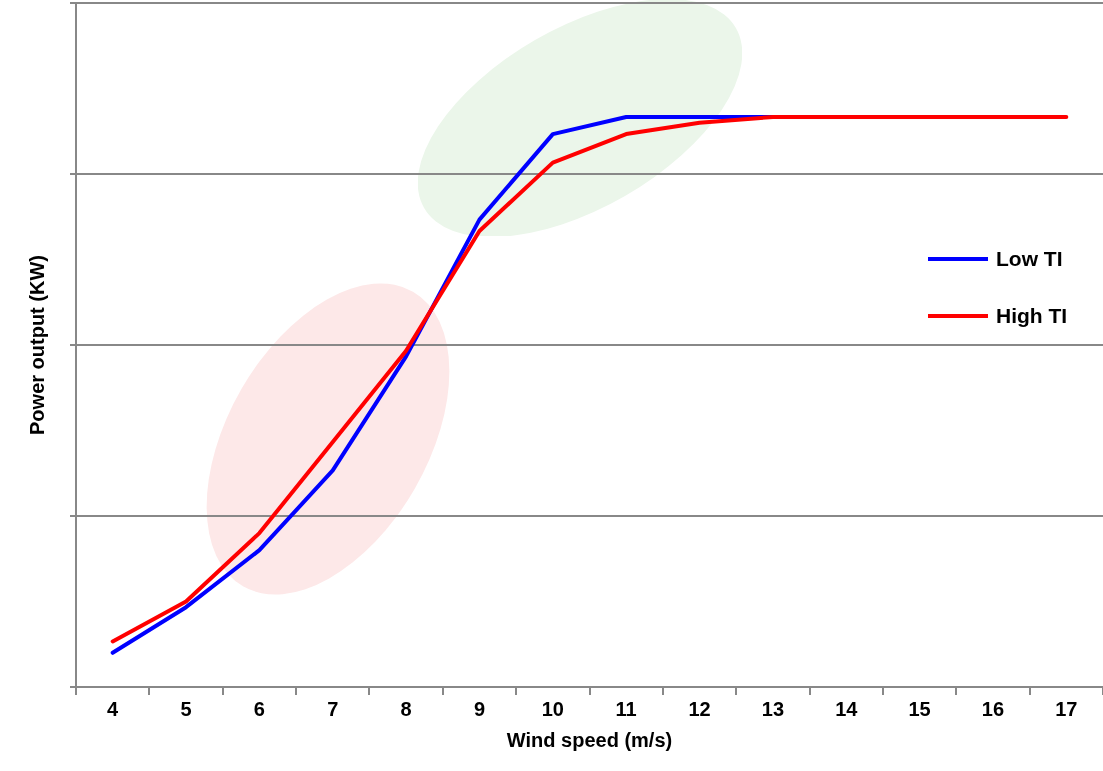 This screenshot has width=1103, height=771. Describe the element at coordinates (186, 708) in the screenshot. I see `x-tick-label: 5` at that location.